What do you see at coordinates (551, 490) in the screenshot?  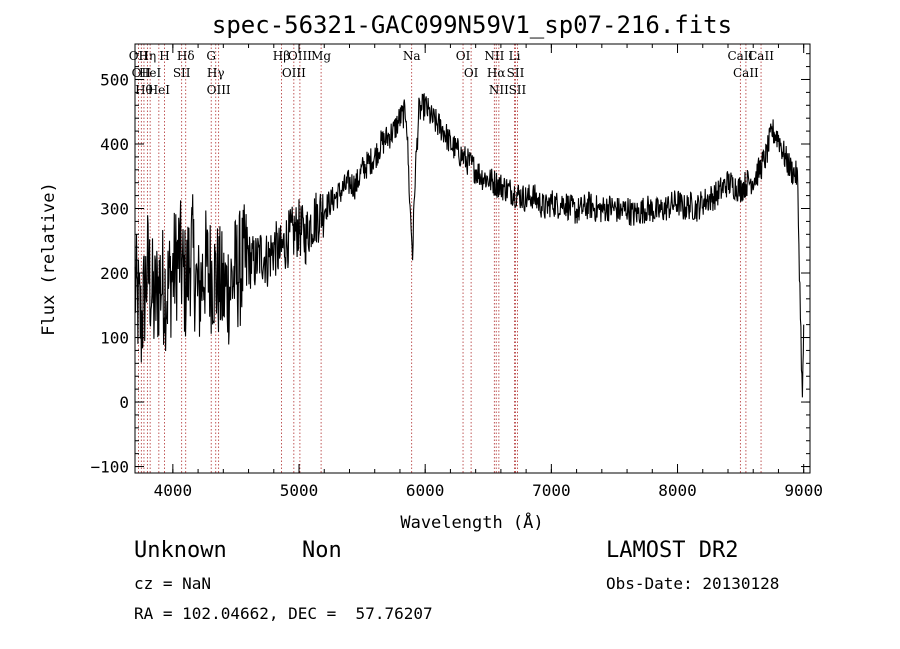 I see `x-tick-label: 7000` at bounding box center [551, 490].